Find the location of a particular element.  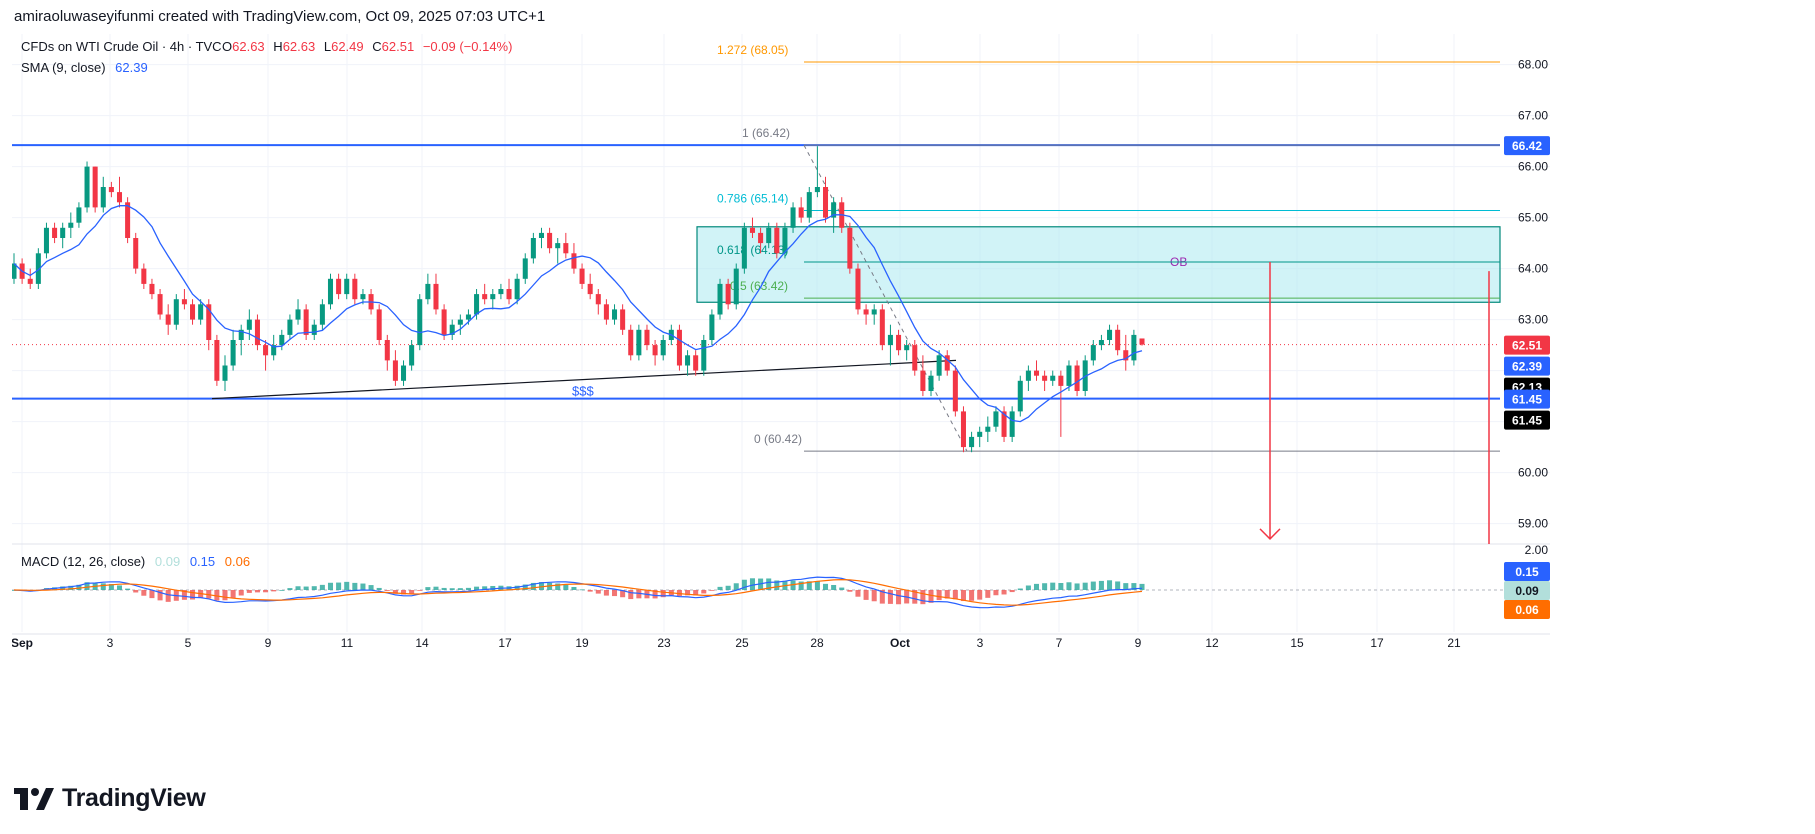

tradingview-logo: TradingView is located at coordinates (110, 798).